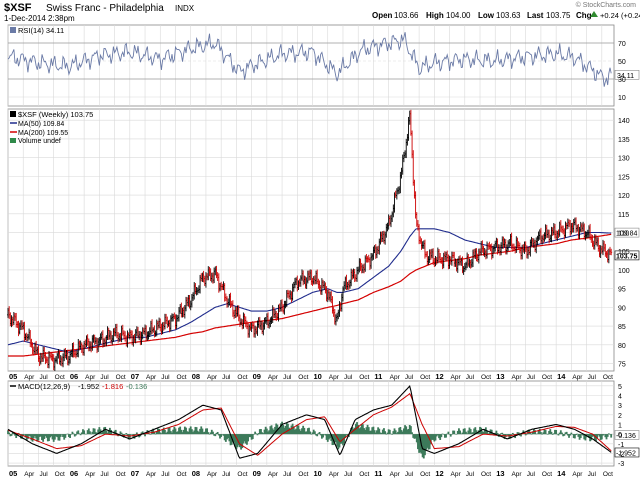  What do you see at coordinates (622, 44) in the screenshot?
I see `rsi-tick-label: 70` at bounding box center [622, 44].